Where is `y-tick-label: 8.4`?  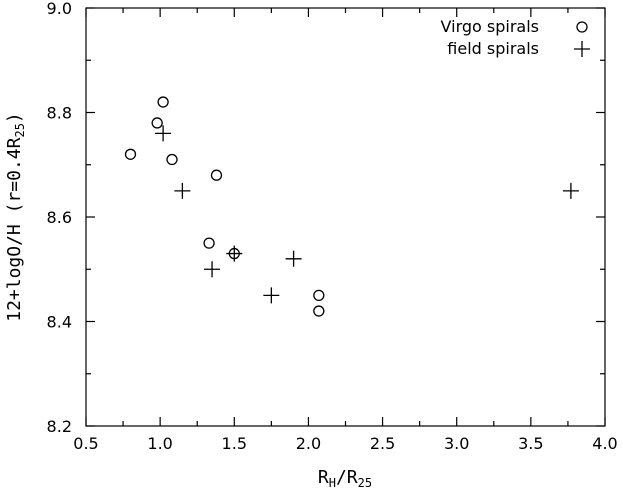
y-tick-label: 8.4 is located at coordinates (59, 322).